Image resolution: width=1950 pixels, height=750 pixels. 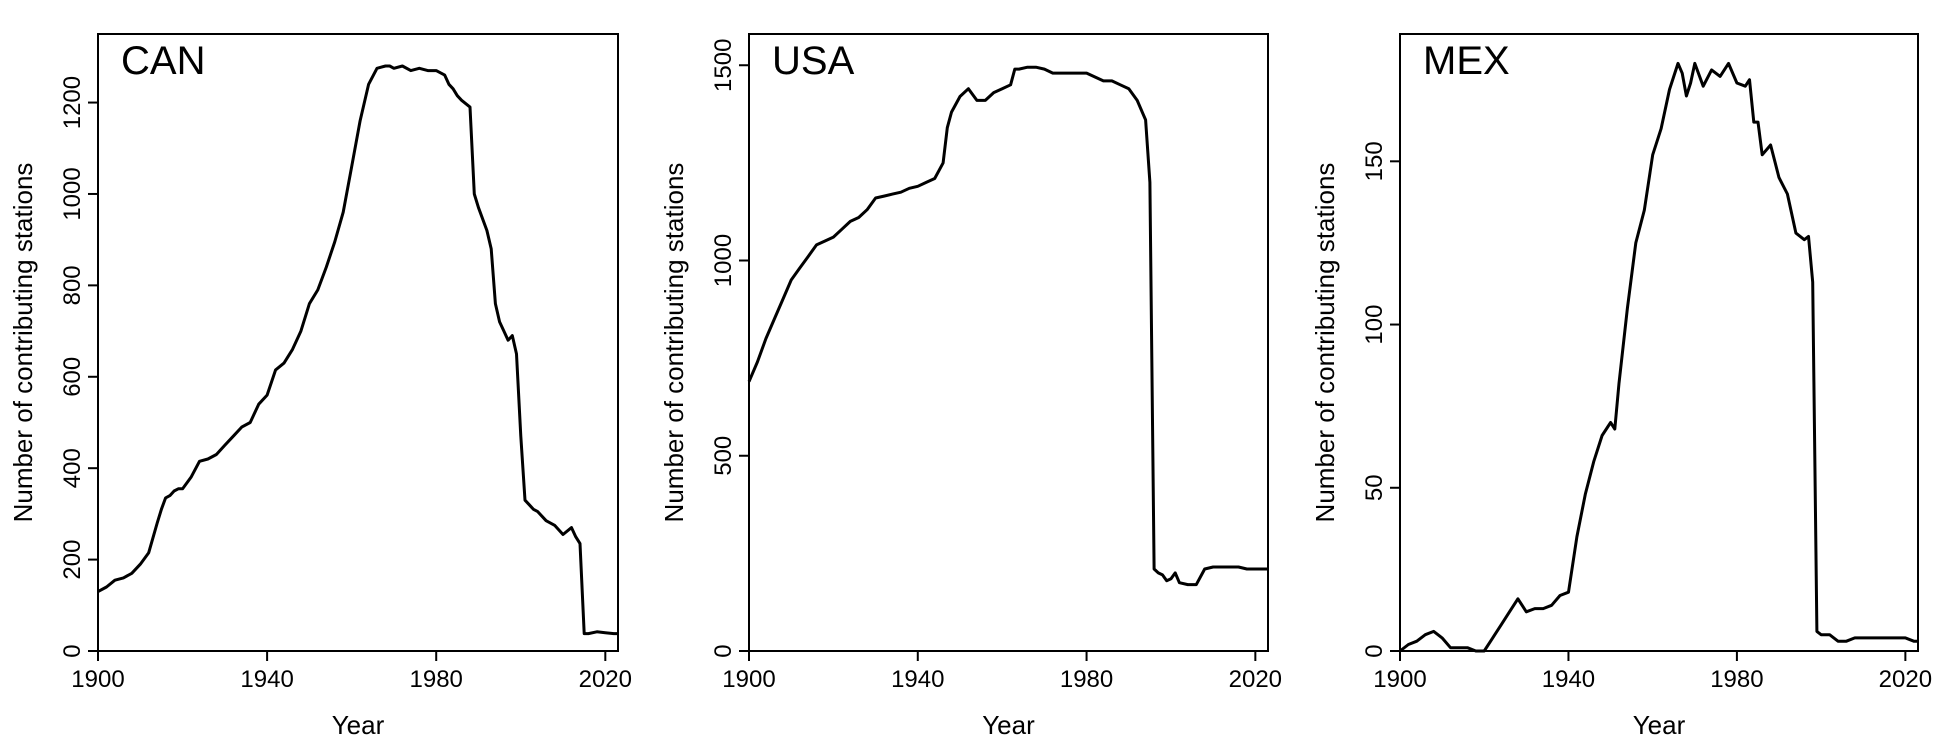 I want to click on mex-y-tick-label: 0, so click(x=1374, y=650).